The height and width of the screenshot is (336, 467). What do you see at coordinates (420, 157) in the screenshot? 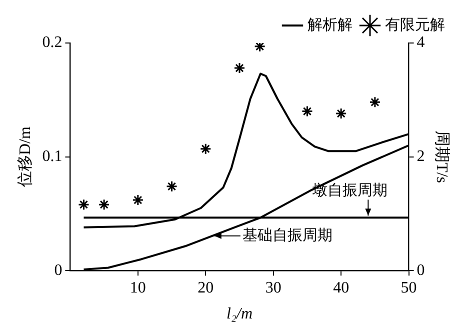
I see `y2-tick-label: 2` at bounding box center [420, 157].